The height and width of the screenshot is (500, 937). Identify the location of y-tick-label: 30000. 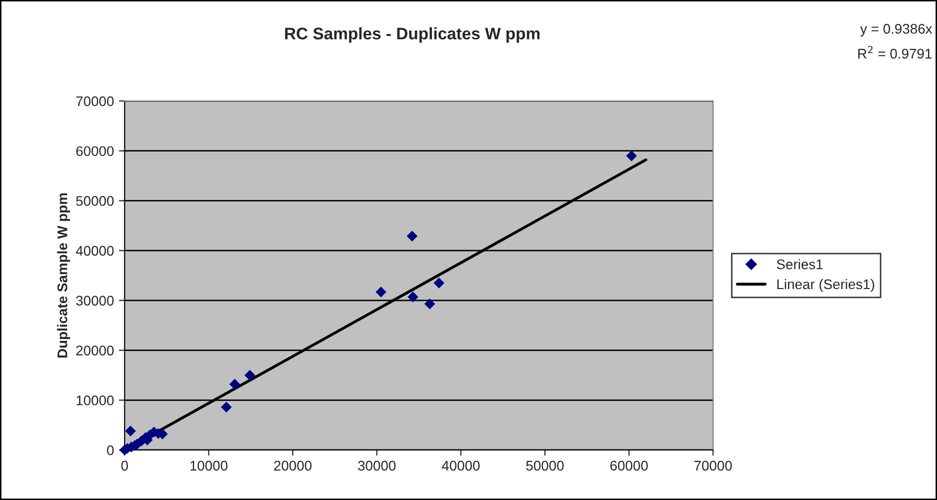
(95, 301).